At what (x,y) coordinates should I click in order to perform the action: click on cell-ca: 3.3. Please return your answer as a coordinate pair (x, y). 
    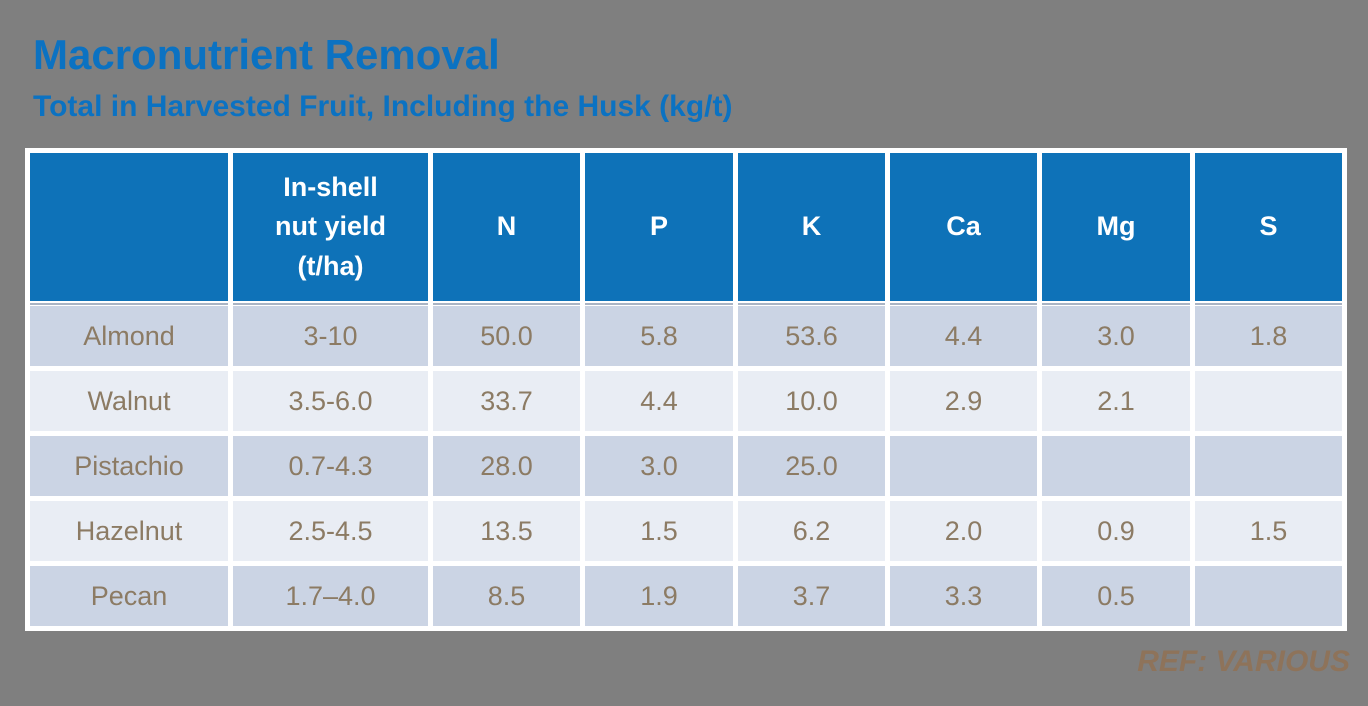
    Looking at the image, I should click on (963, 596).